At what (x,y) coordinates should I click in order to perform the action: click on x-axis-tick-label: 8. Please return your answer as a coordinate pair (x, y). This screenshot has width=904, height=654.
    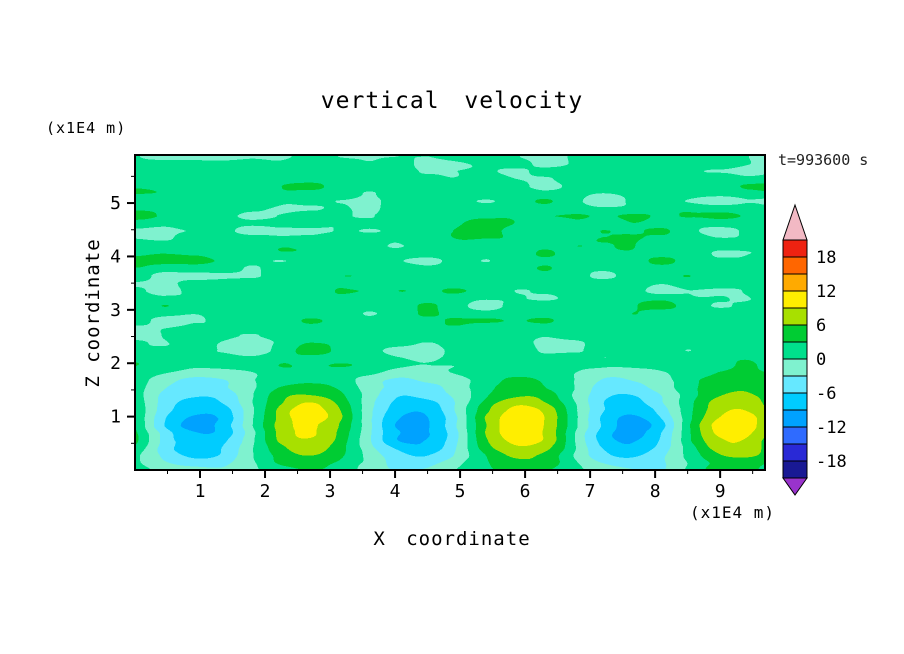
    Looking at the image, I should click on (655, 491).